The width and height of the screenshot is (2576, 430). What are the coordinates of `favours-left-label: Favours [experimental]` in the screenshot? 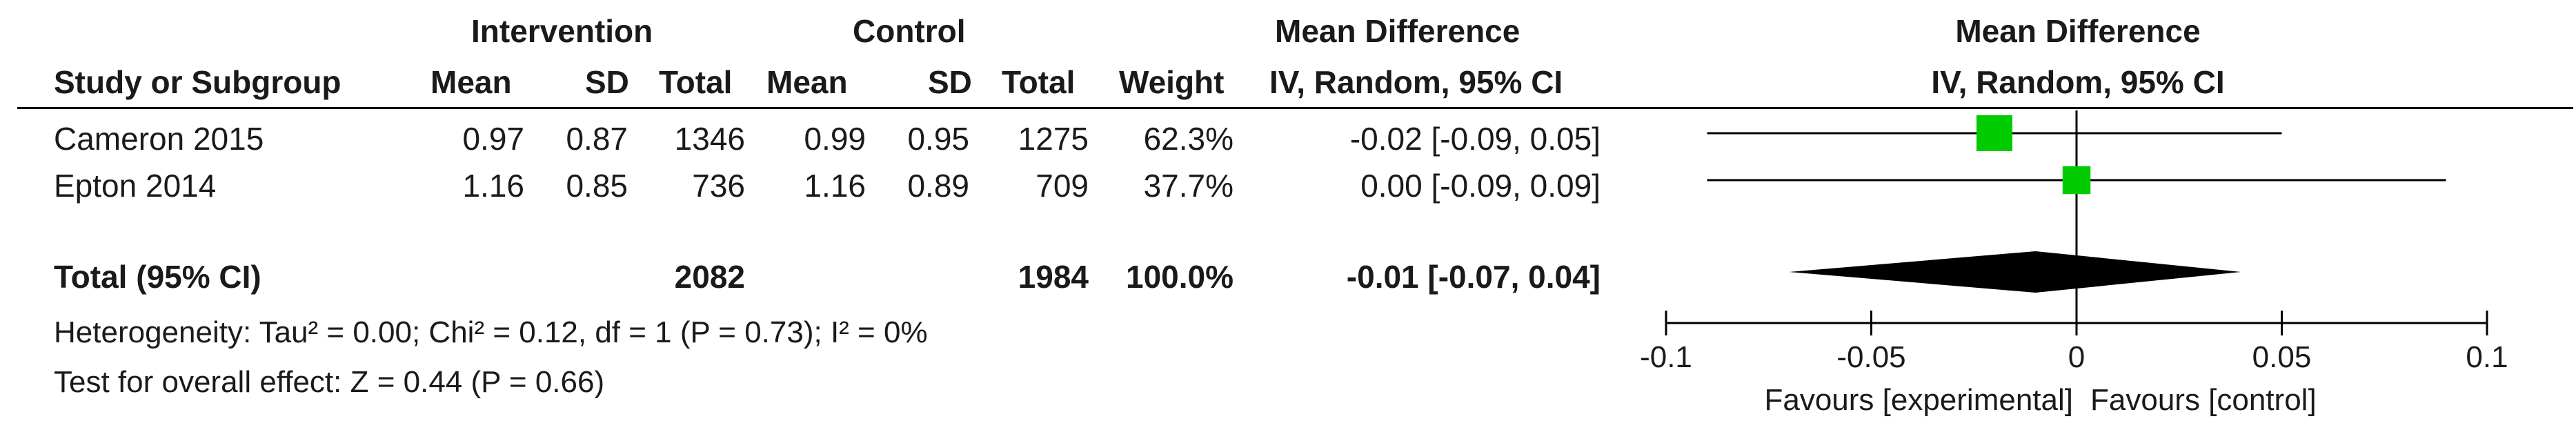 It's located at (1918, 400).